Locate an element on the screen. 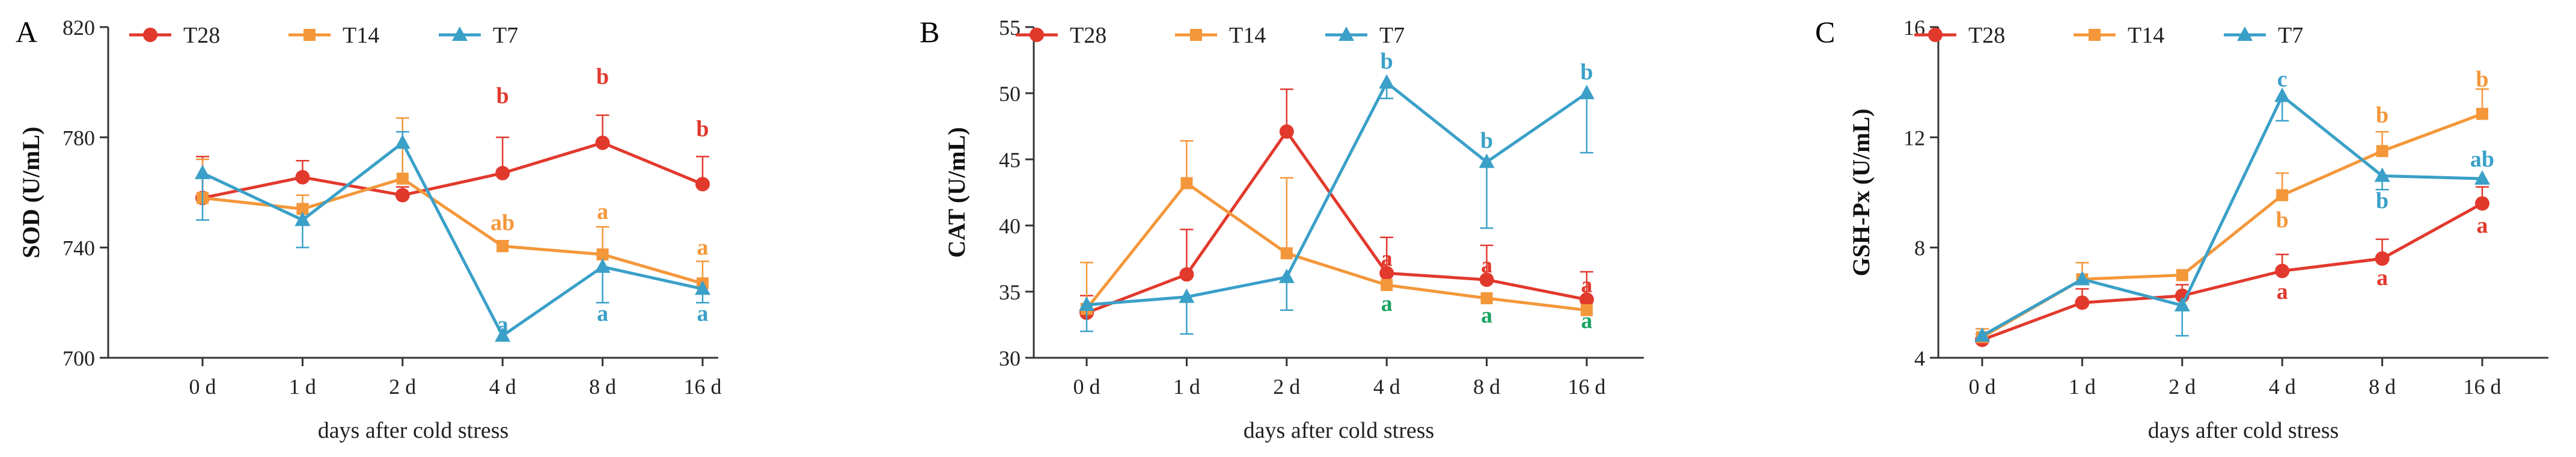  y-tick-label: 700 is located at coordinates (79, 358).